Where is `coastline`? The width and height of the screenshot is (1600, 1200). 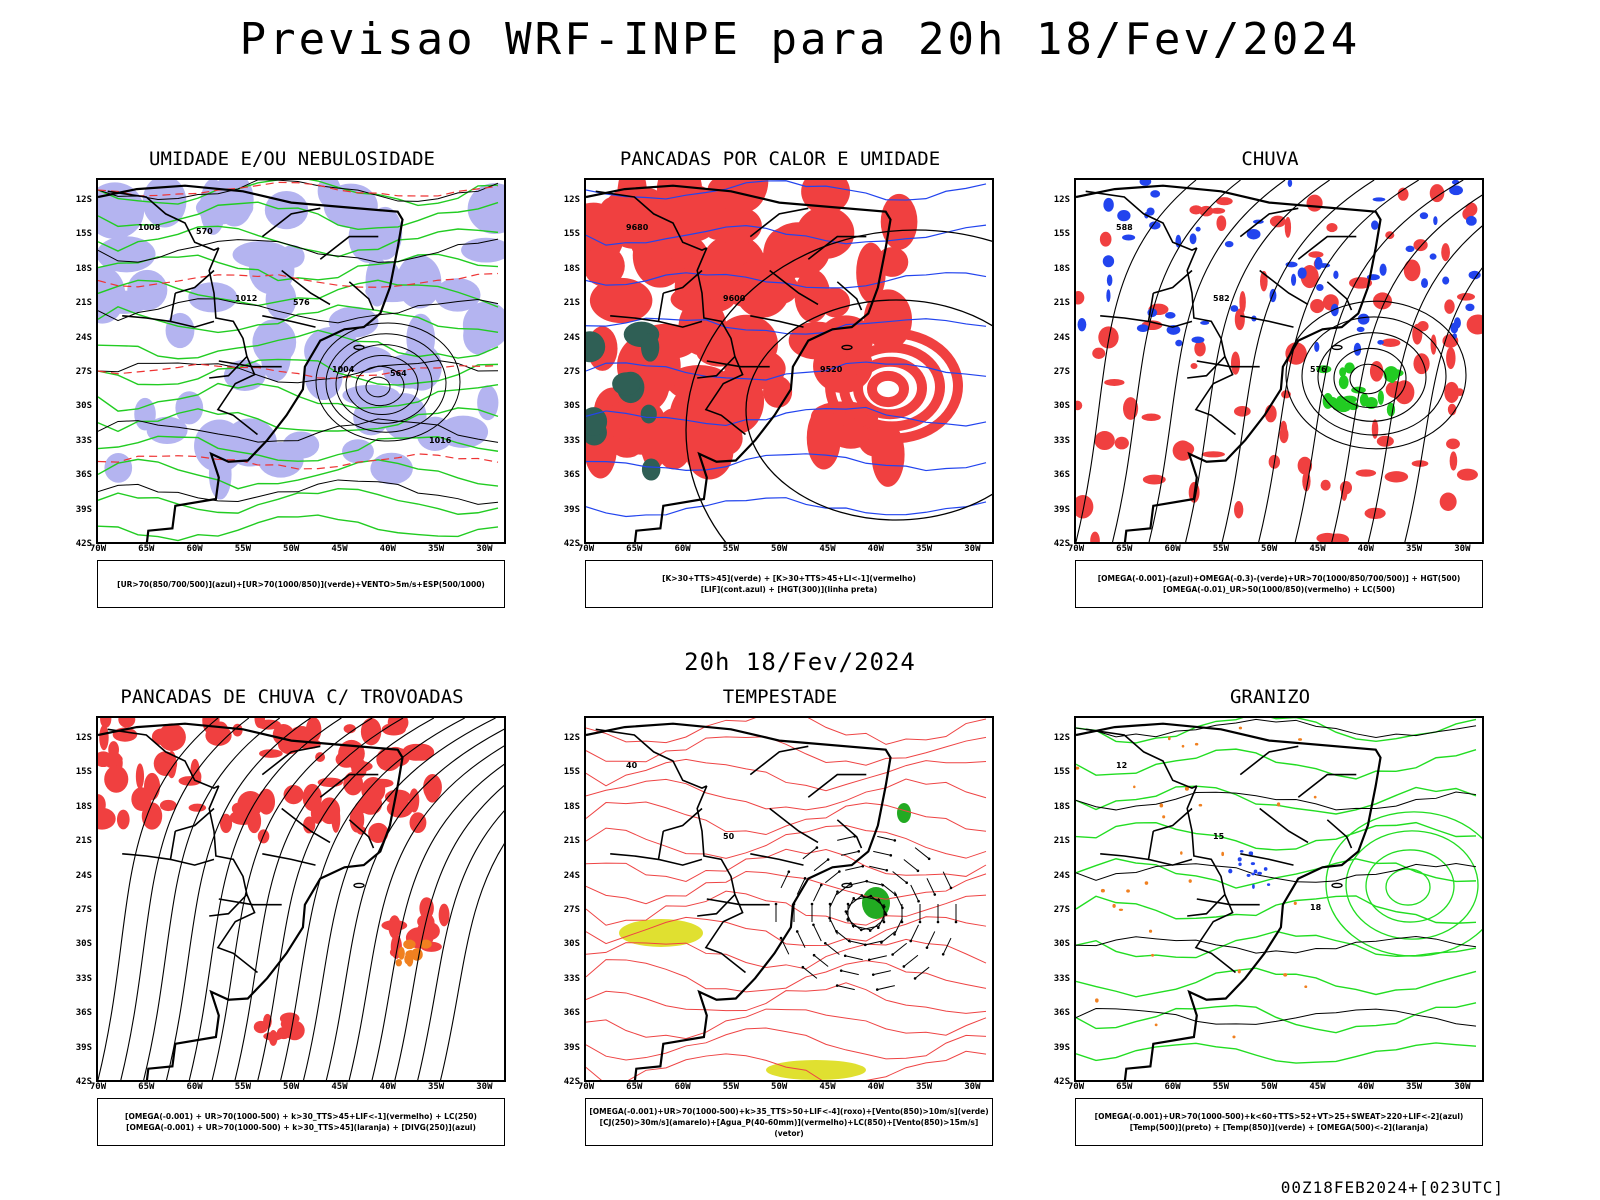
coastline is located at coordinates (739, 363).